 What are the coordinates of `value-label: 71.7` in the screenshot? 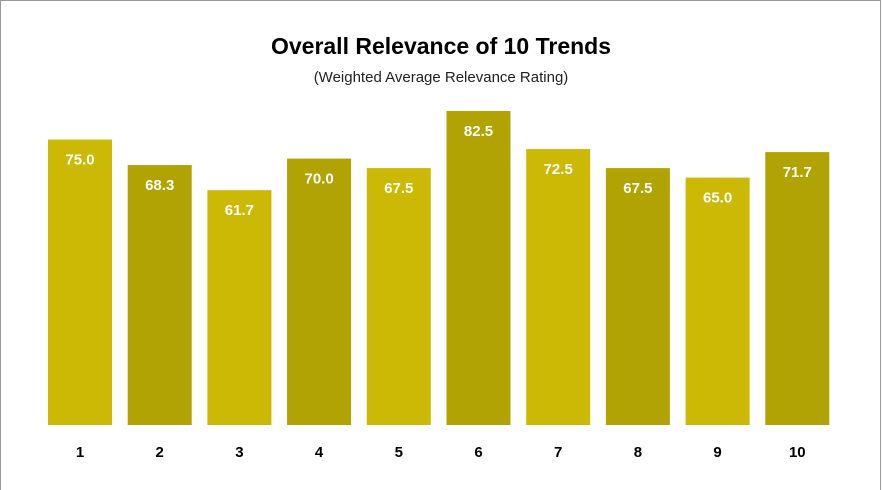 It's located at (797, 172).